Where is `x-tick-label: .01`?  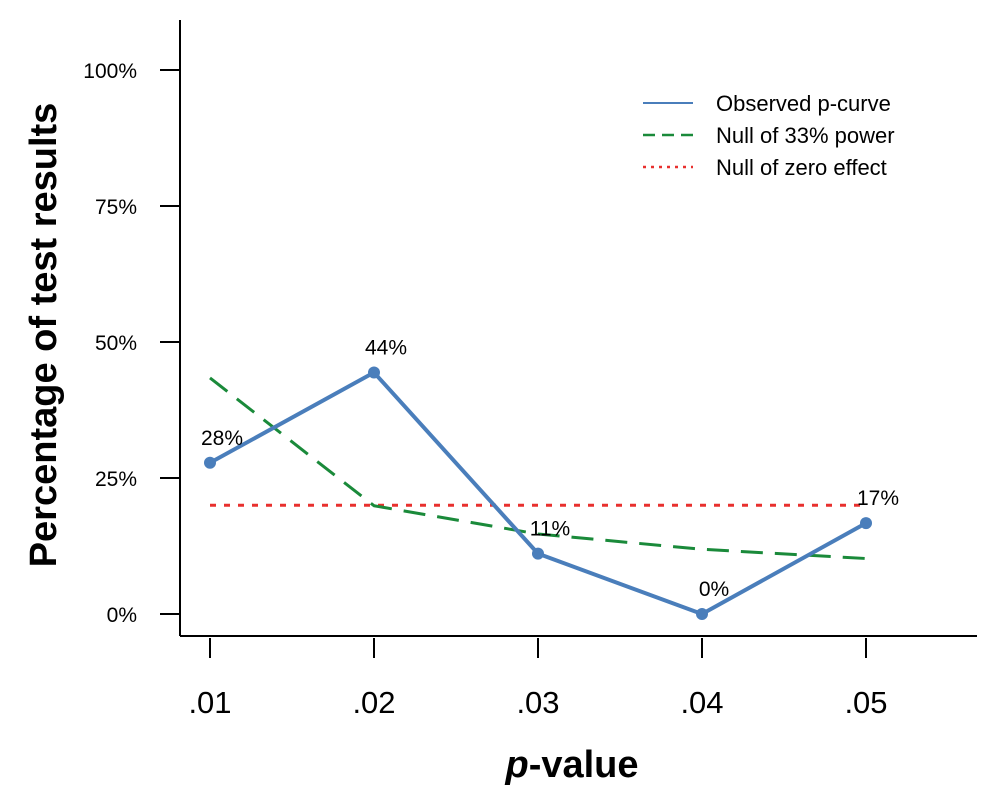
x-tick-label: .01 is located at coordinates (209, 702).